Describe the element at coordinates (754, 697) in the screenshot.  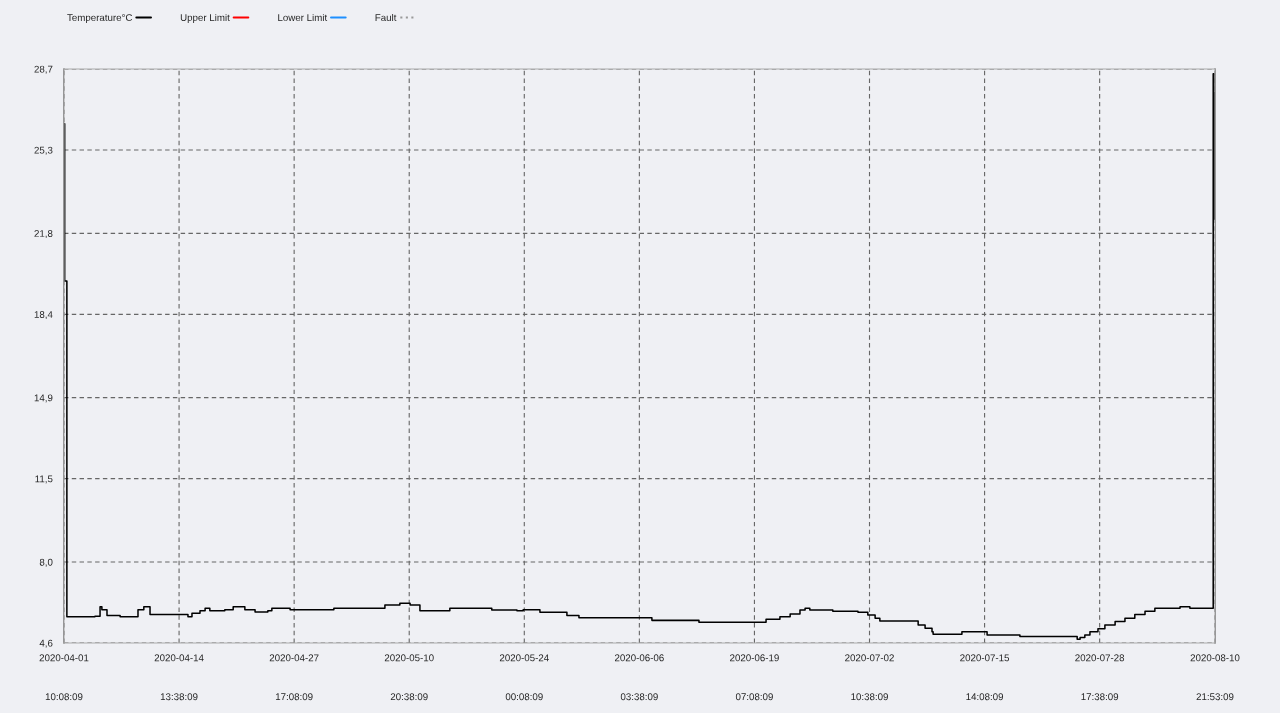
I see `x2-tick-label: 07:08:09` at that location.